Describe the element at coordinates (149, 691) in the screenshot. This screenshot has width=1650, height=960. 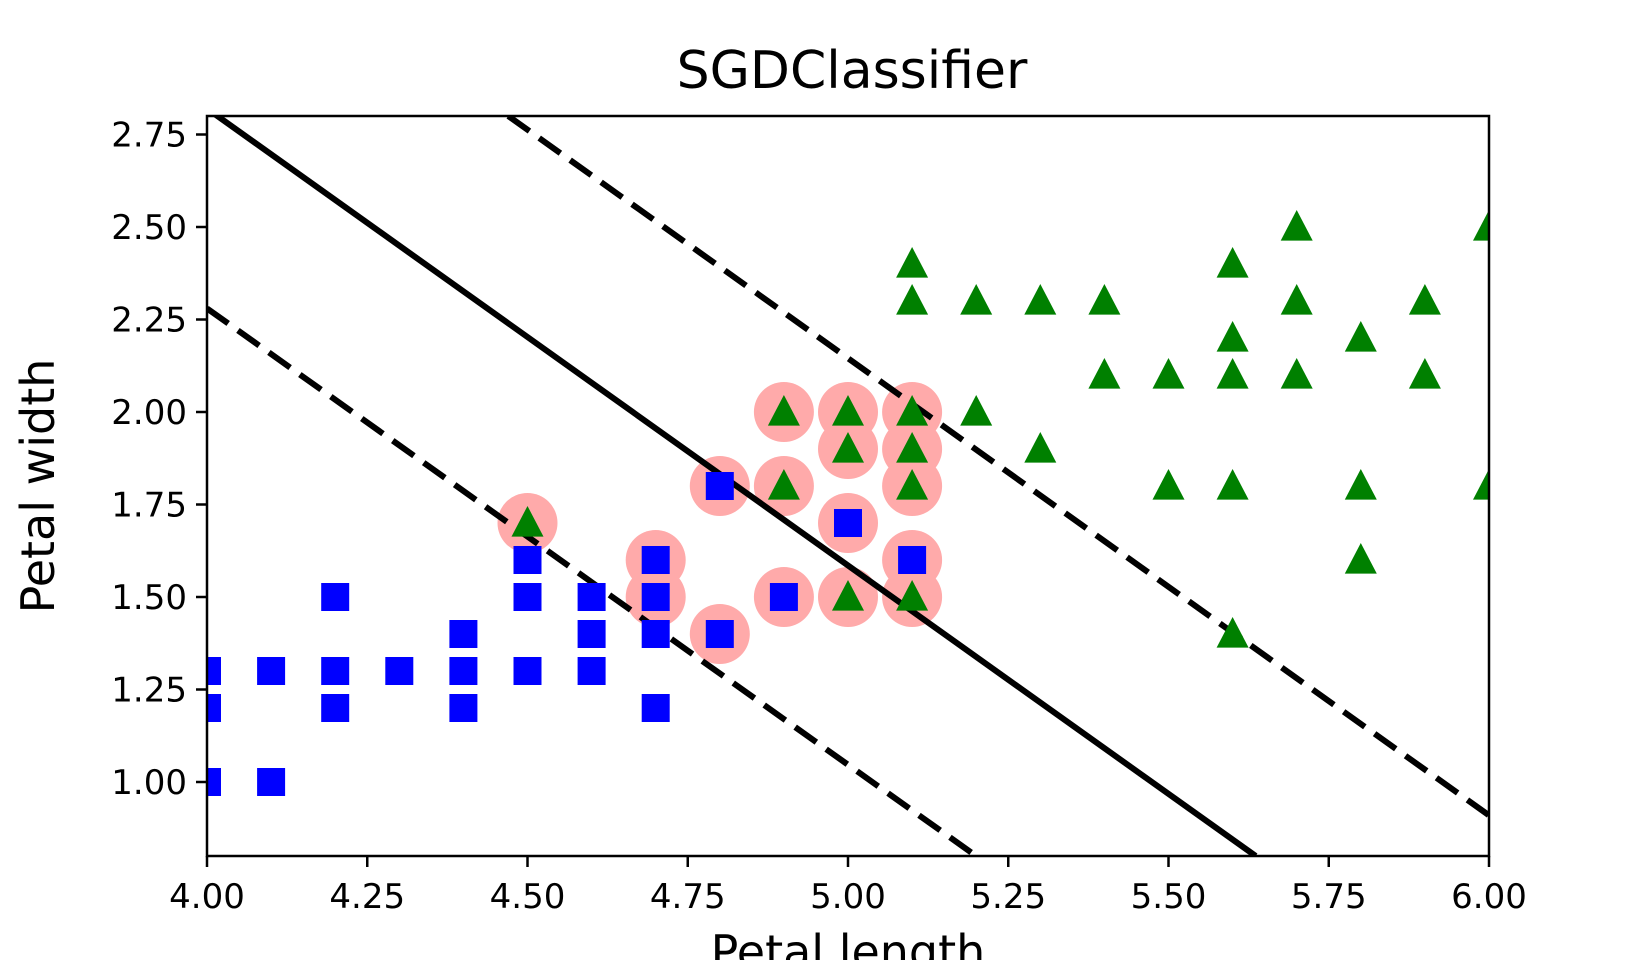
I see `y-tick-label: 1.25` at that location.